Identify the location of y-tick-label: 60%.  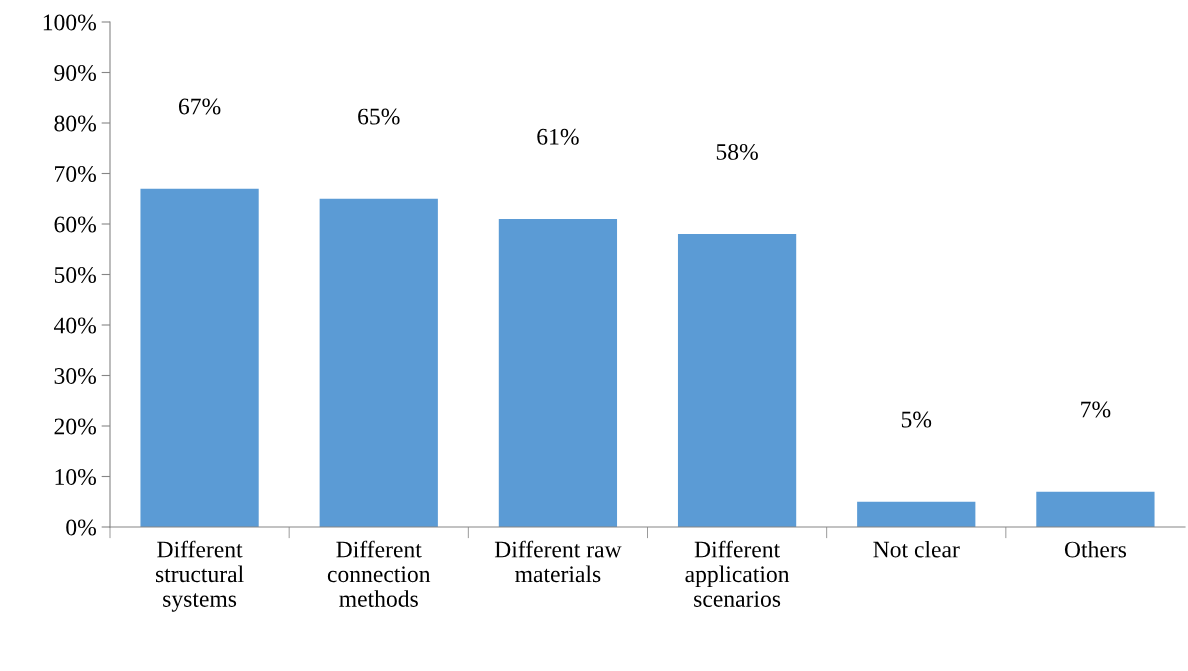
(75, 224).